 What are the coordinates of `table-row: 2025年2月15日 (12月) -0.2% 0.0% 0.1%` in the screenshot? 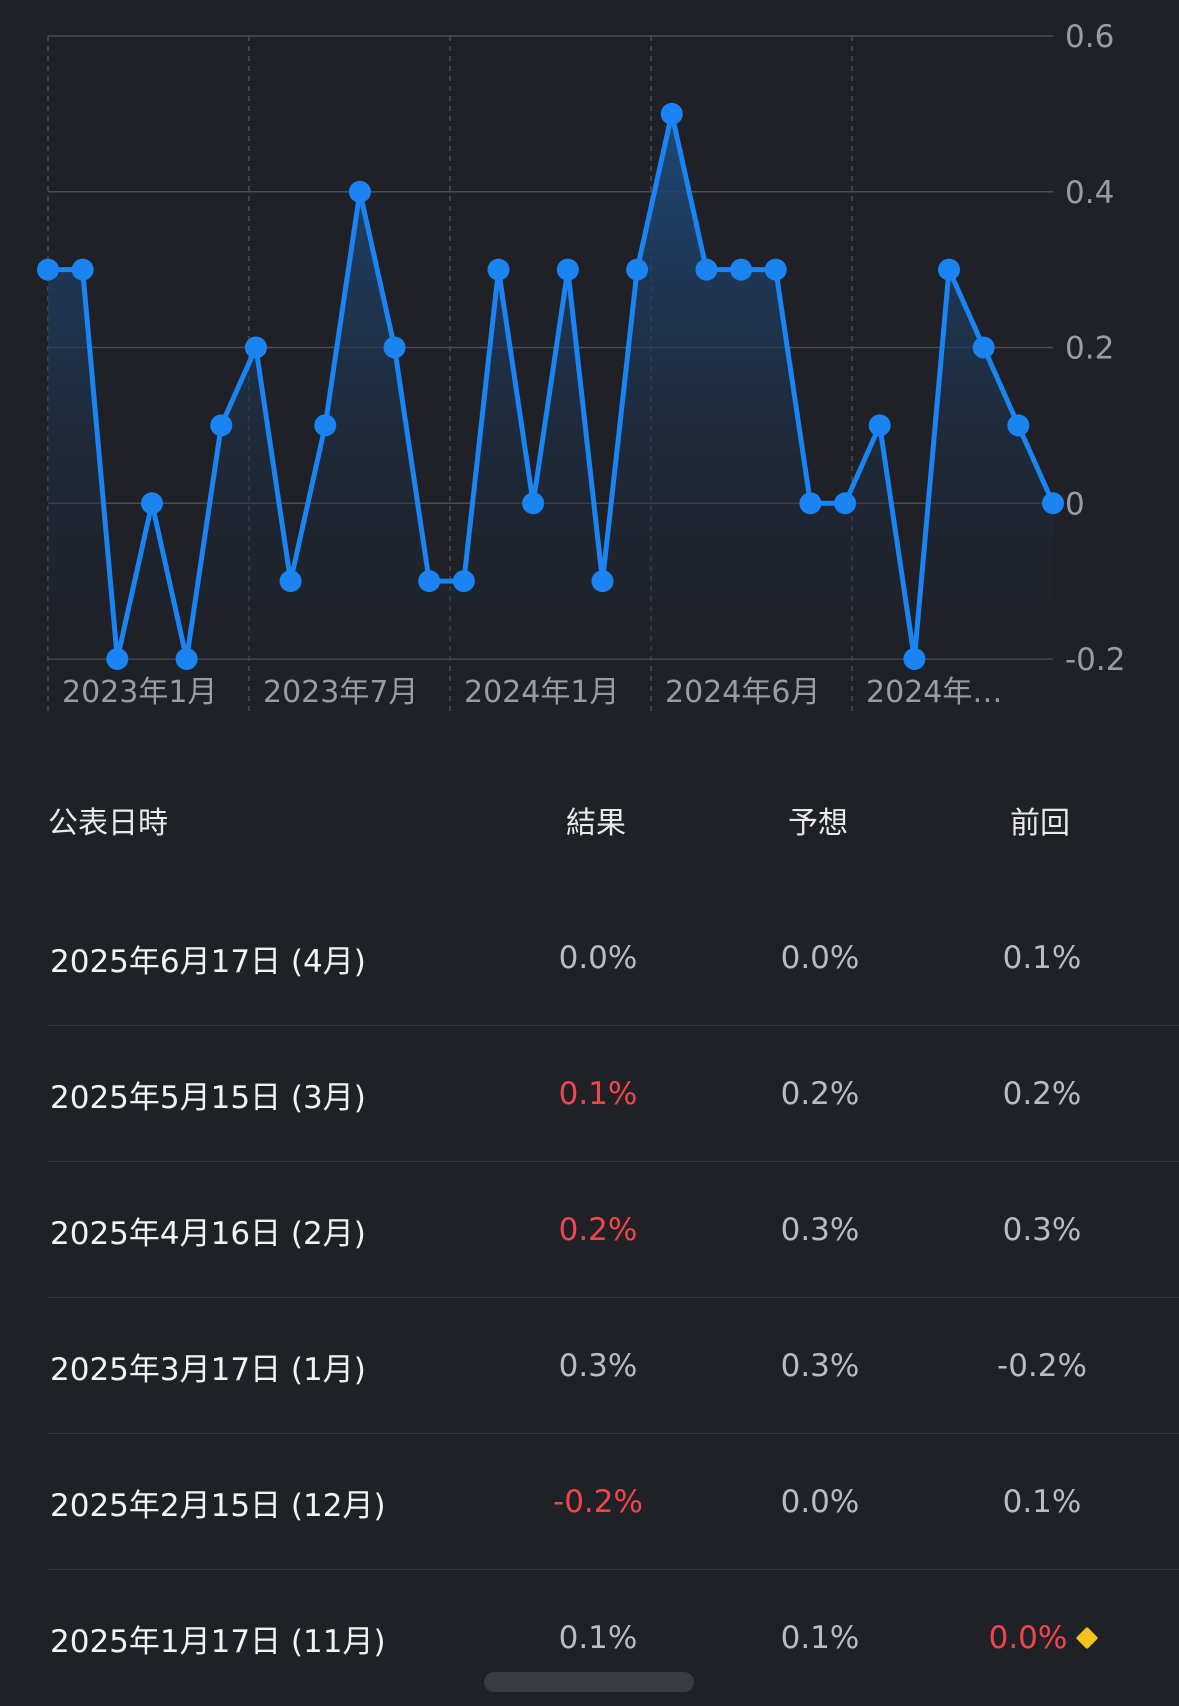 It's located at (613, 1502).